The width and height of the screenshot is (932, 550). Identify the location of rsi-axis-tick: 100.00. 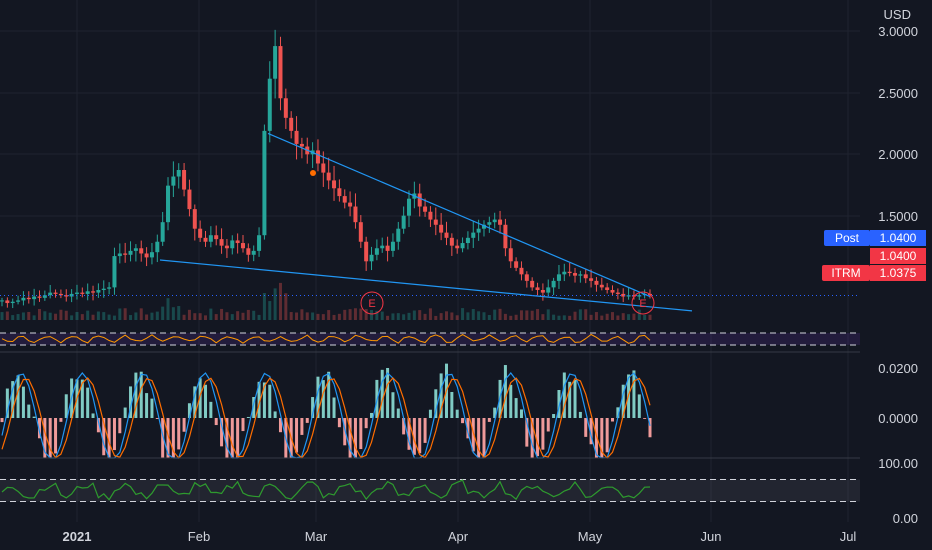
(898, 463).